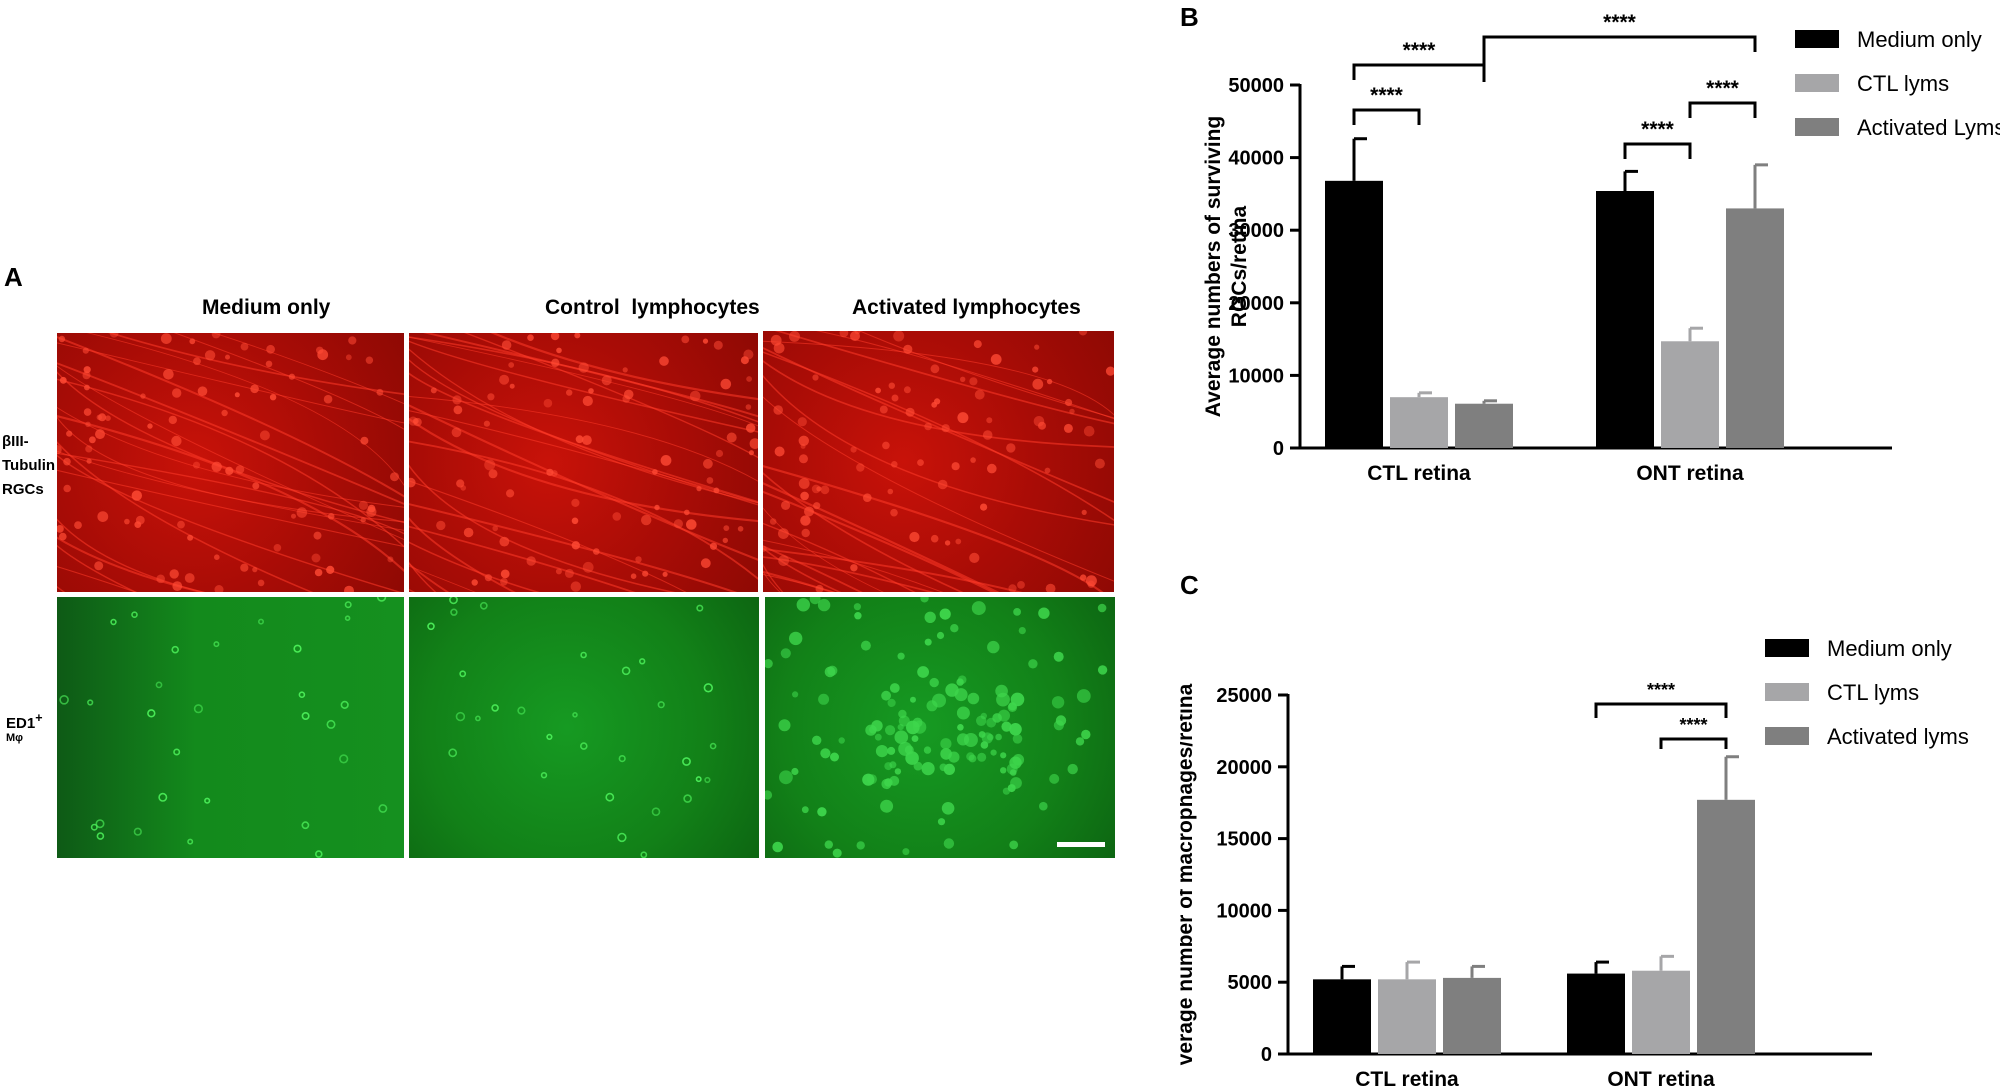 This screenshot has height=1088, width=2005. What do you see at coordinates (1690, 473) in the screenshot?
I see `x-category-label: ONT retina` at bounding box center [1690, 473].